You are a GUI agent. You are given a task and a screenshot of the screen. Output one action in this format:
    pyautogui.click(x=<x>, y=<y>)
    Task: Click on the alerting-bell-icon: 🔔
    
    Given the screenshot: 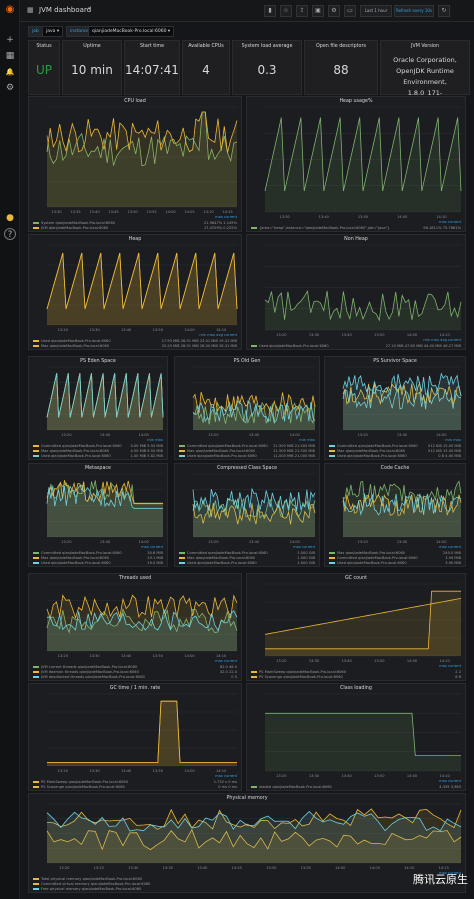 What is the action you would take?
    pyautogui.click(x=10, y=72)
    